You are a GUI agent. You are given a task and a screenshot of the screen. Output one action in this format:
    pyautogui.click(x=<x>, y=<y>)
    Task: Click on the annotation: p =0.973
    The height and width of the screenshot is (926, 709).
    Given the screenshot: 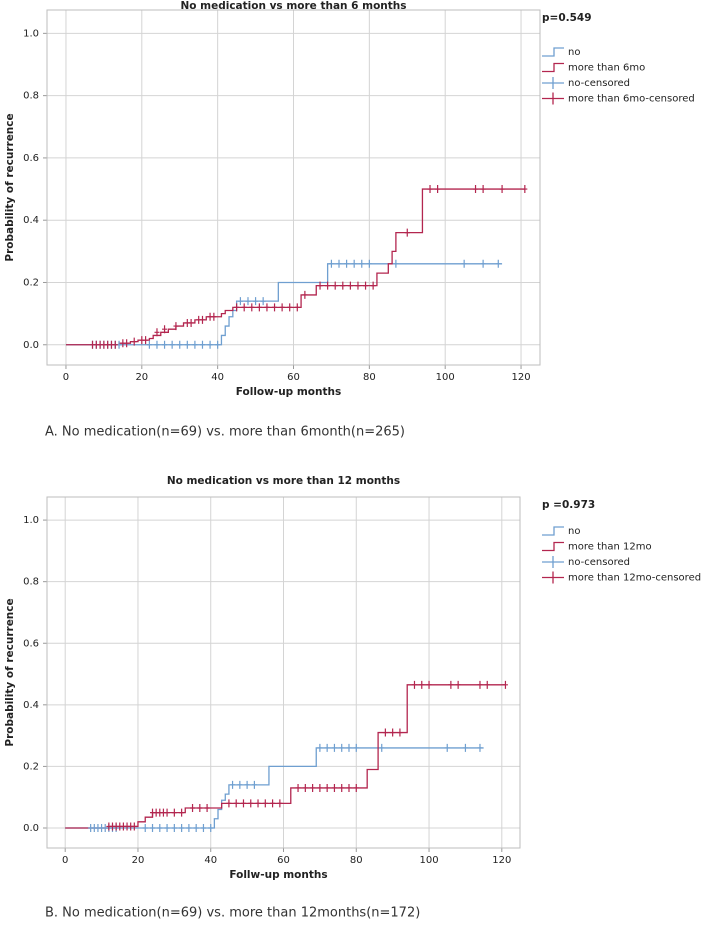 What is the action you would take?
    pyautogui.click(x=568, y=505)
    